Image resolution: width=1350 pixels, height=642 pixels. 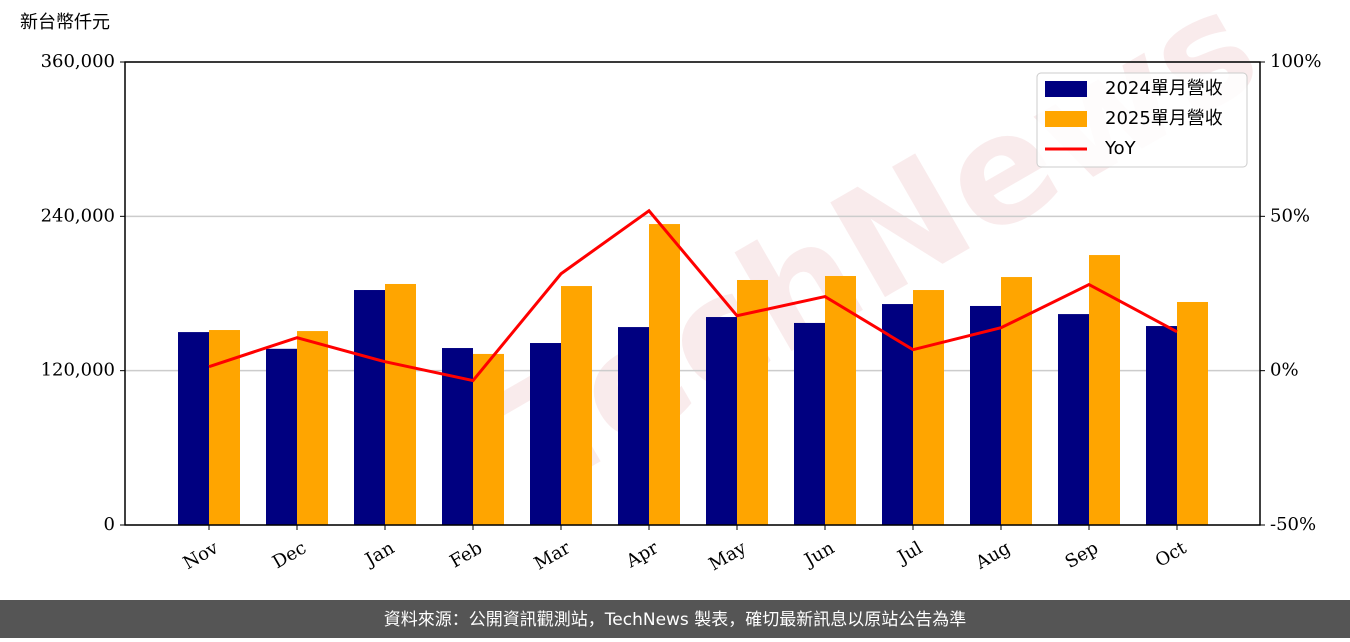 I want to click on x-tick-label: Jul, so click(x=909, y=553).